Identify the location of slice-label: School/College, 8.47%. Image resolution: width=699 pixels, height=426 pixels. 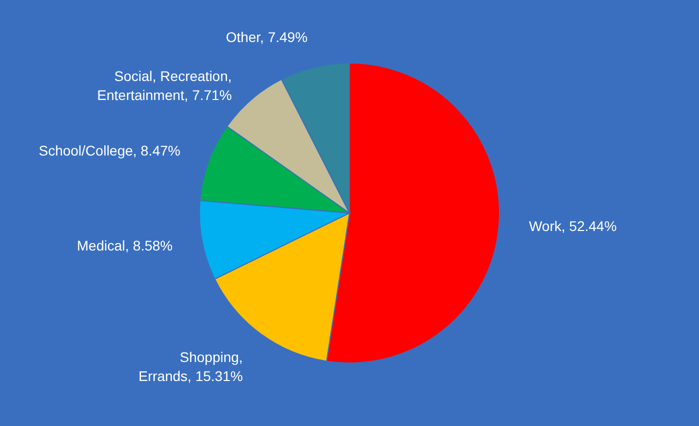
(109, 150).